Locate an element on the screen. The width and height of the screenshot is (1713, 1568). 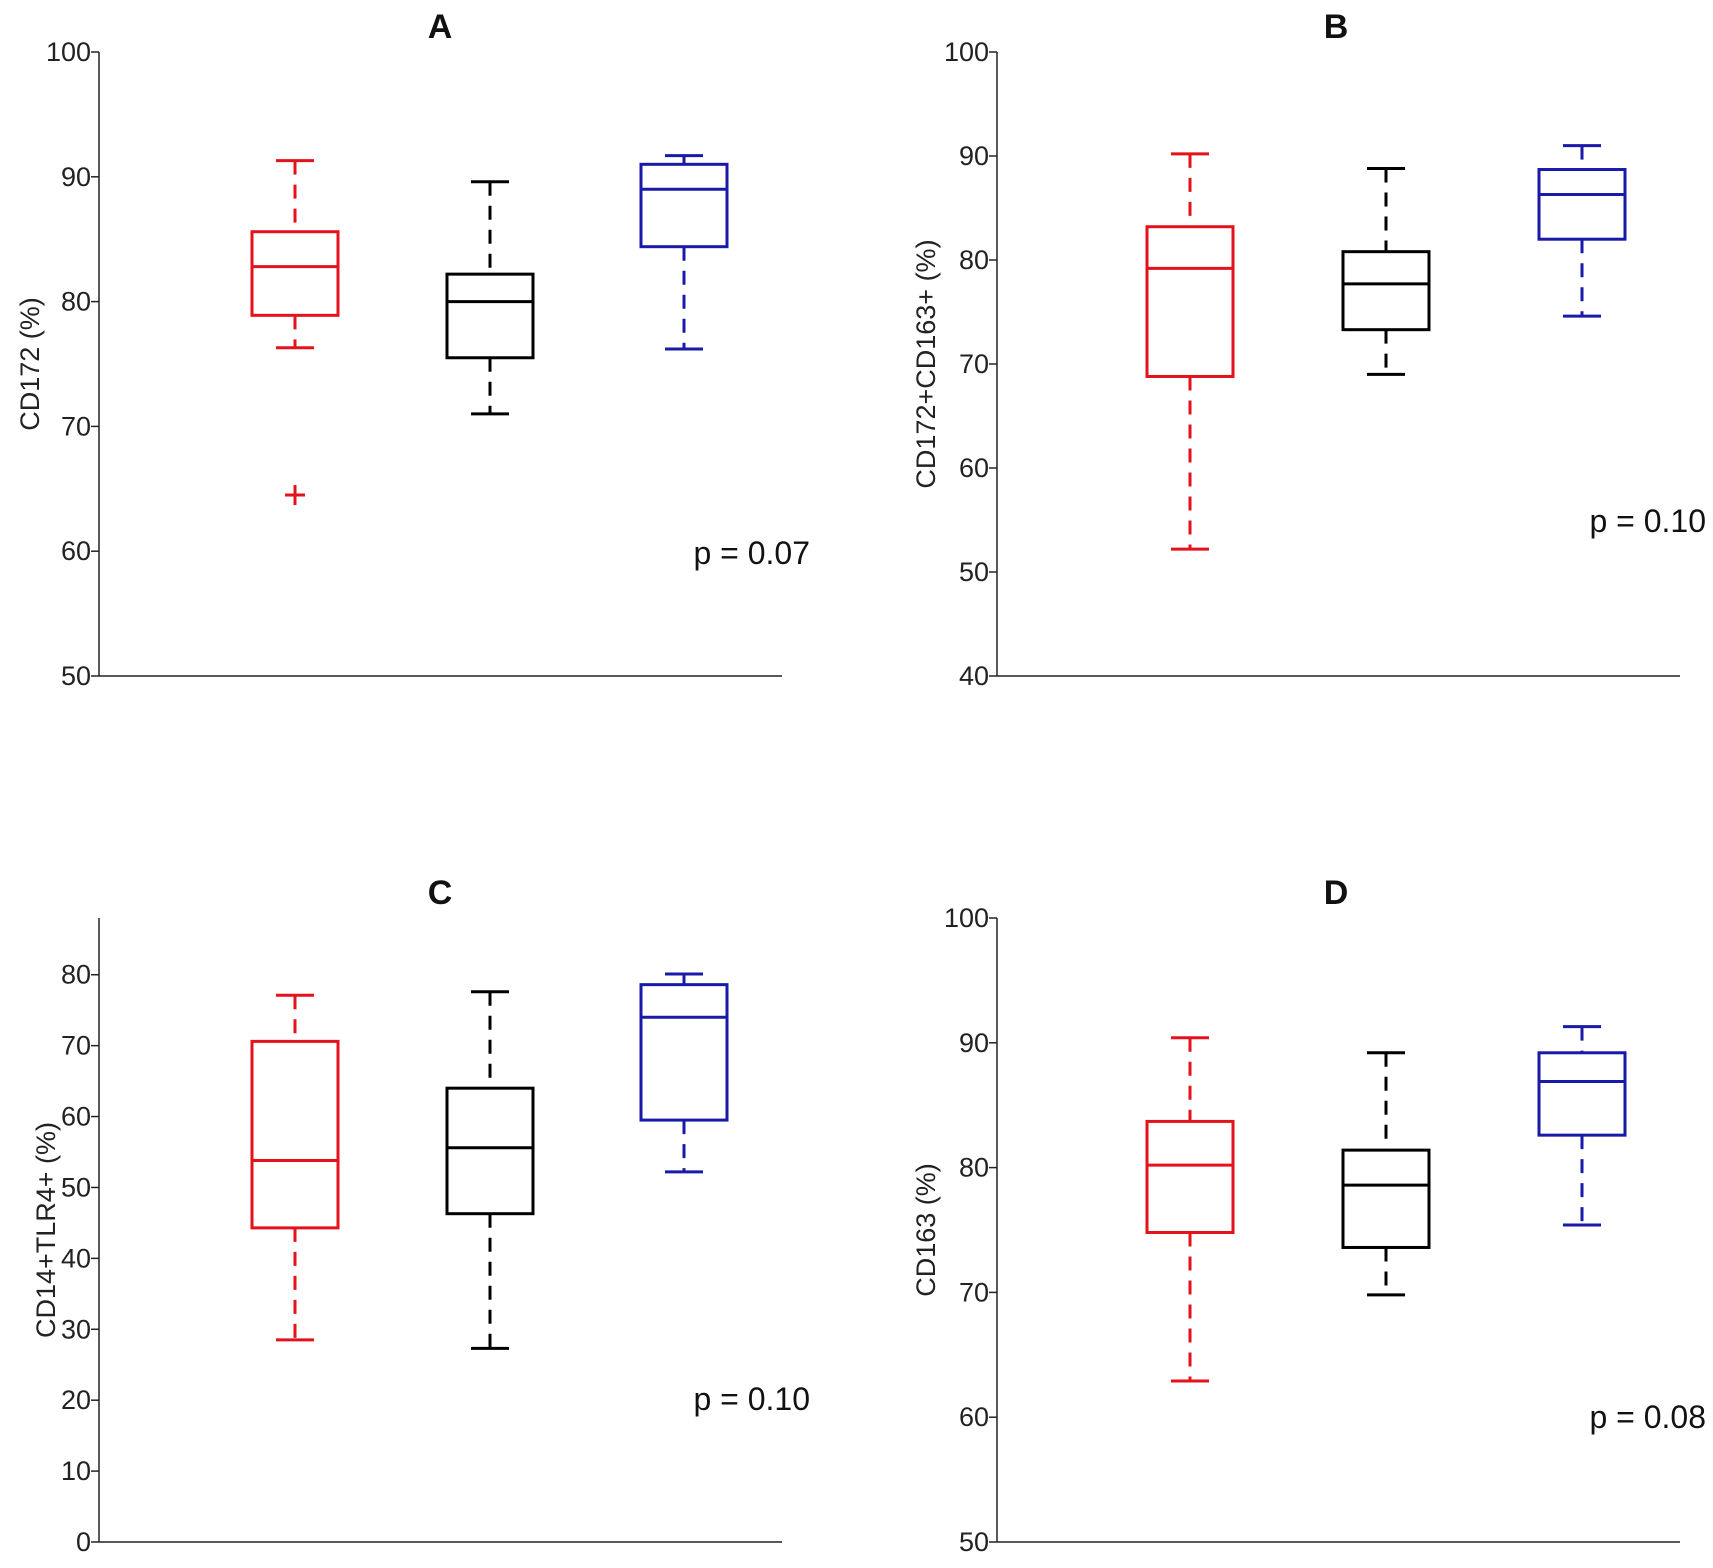
y-tick-label: 0 is located at coordinates (83, 1542).